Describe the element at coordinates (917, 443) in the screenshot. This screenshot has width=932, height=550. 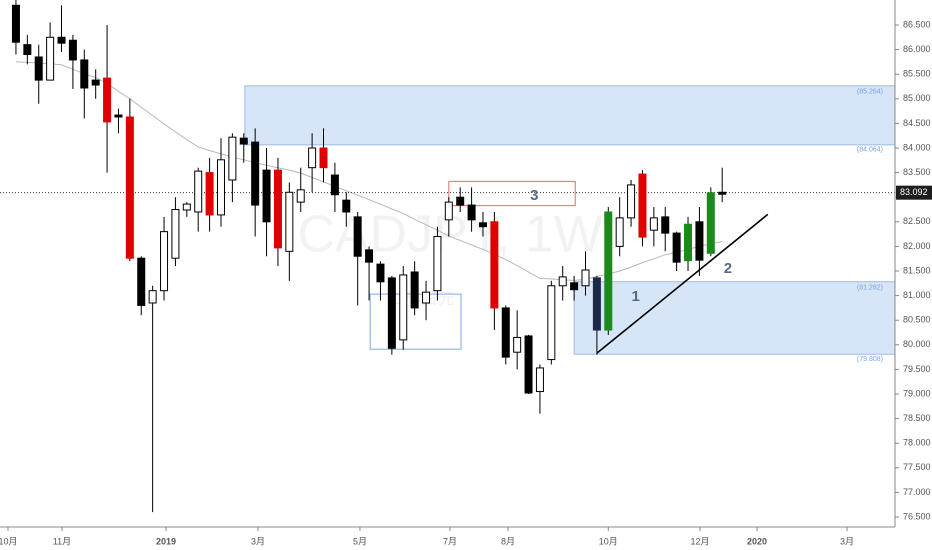
I see `y-tick-label: 78.000` at that location.